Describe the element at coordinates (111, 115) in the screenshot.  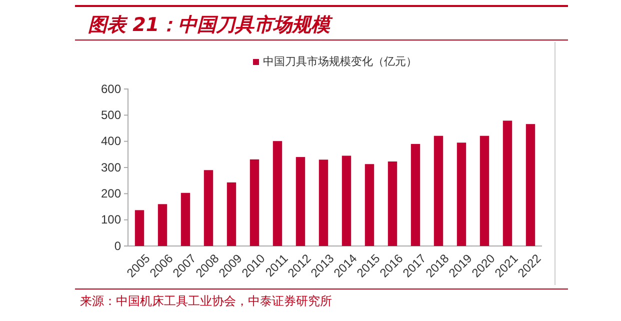
I see `y-tick-label: 500` at that location.